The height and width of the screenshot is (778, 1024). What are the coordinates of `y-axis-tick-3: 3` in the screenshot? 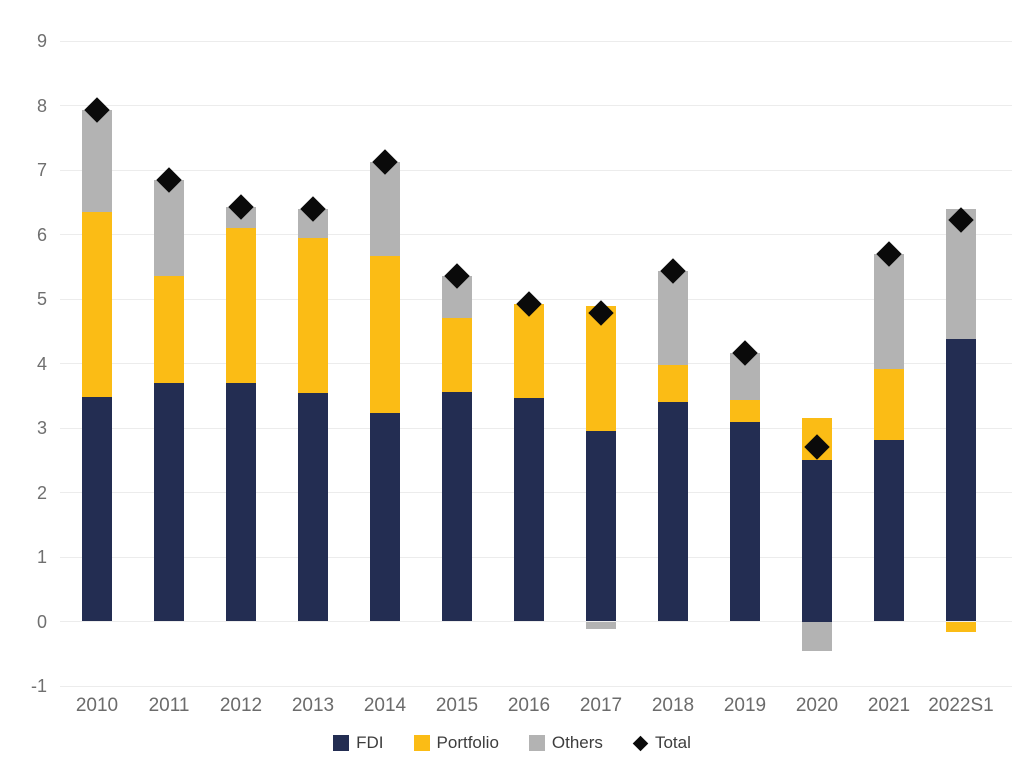 It's located at (41, 428).